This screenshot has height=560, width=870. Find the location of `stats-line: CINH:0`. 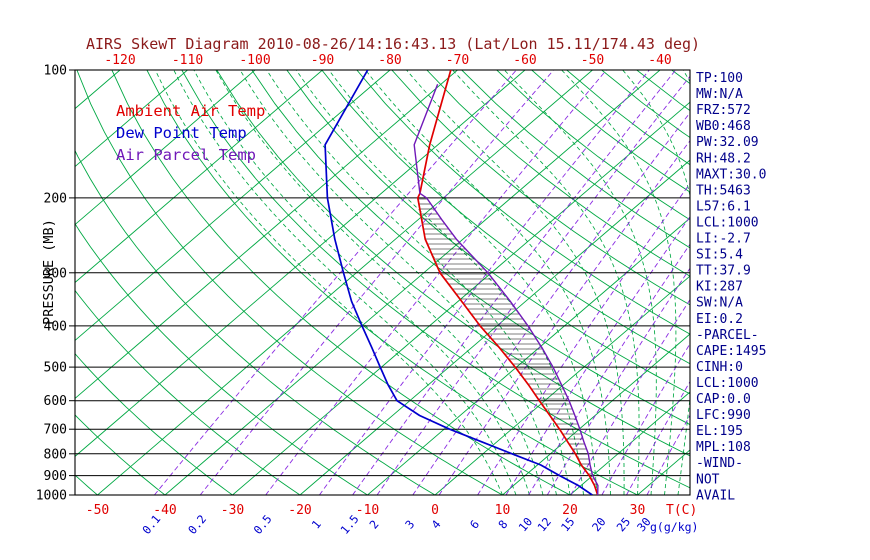

stats-line: CINH:0 is located at coordinates (719, 367).